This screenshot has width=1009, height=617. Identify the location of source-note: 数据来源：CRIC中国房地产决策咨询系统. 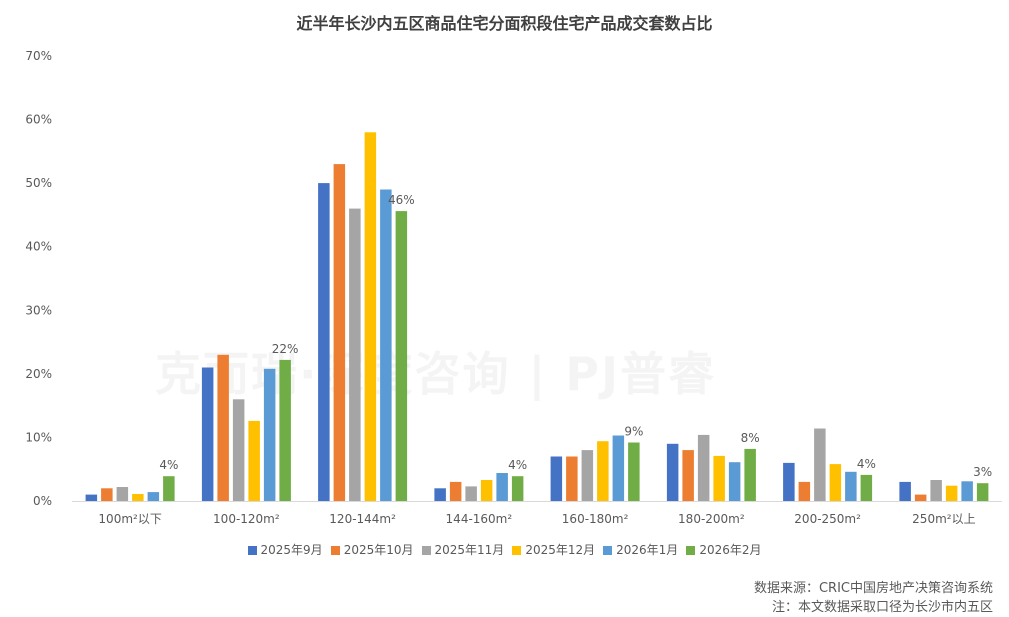
(873, 588).